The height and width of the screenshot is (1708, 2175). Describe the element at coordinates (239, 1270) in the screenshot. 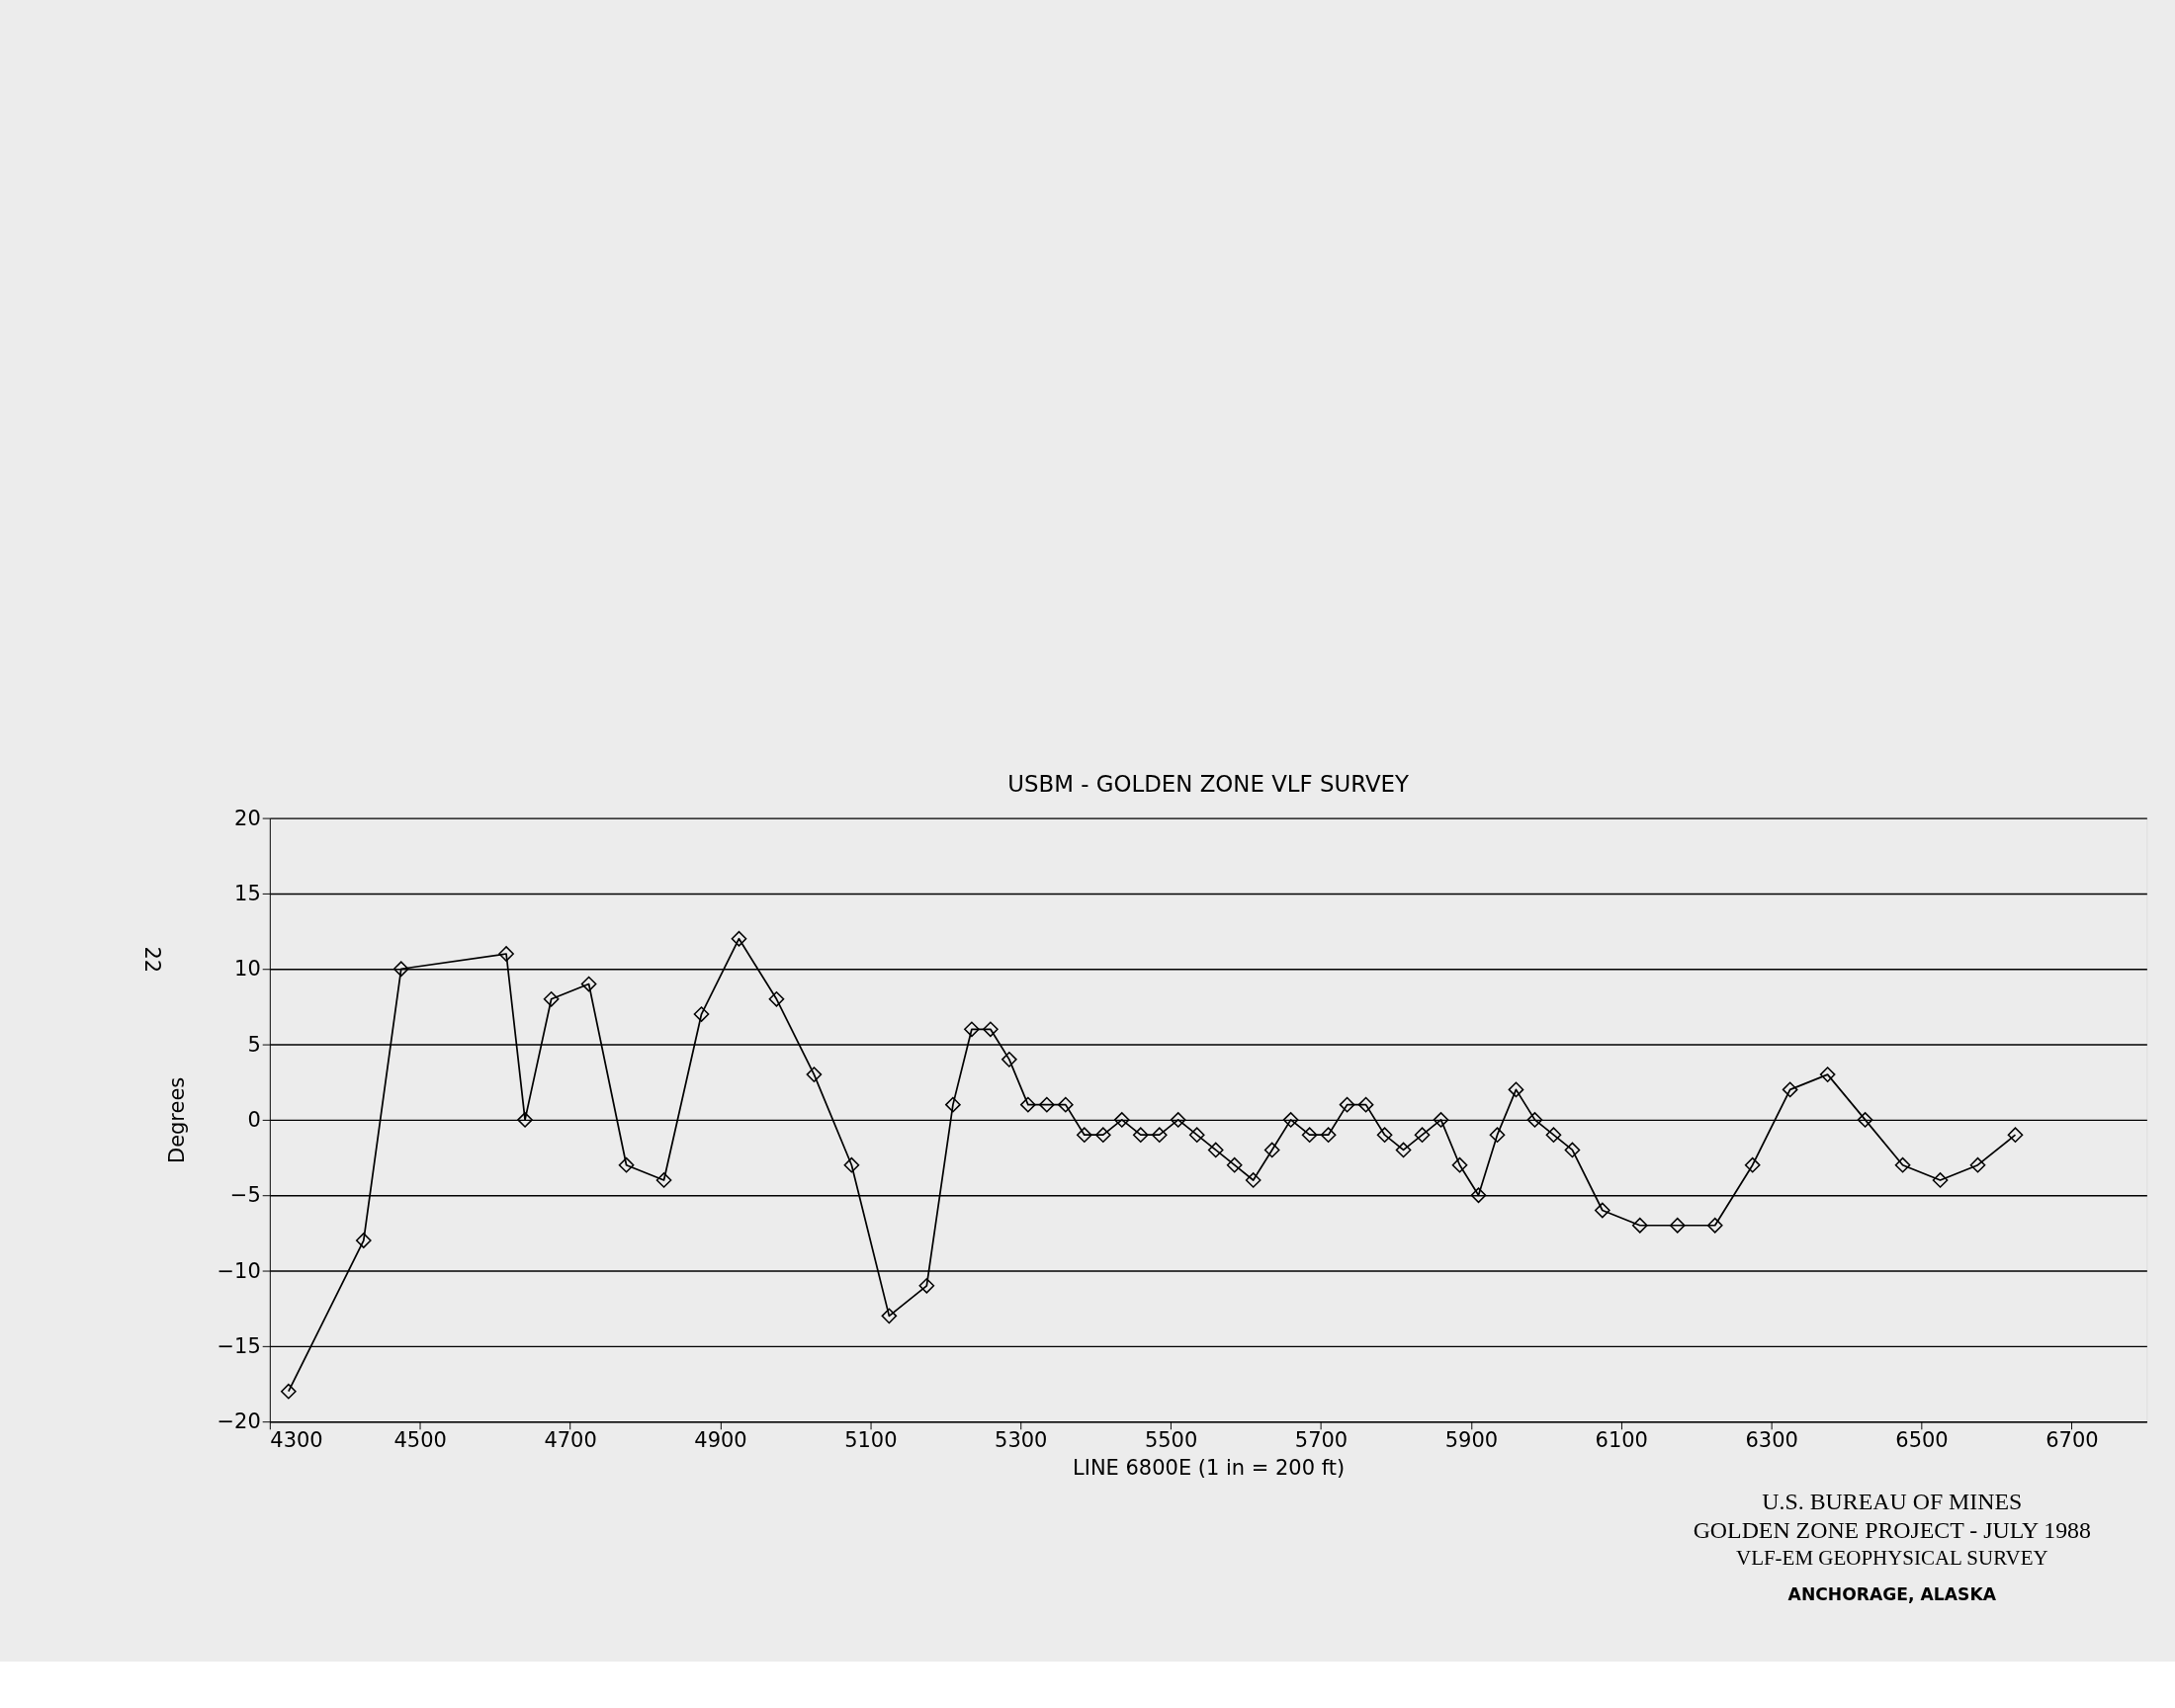

I see `y-tick-label: −10` at that location.